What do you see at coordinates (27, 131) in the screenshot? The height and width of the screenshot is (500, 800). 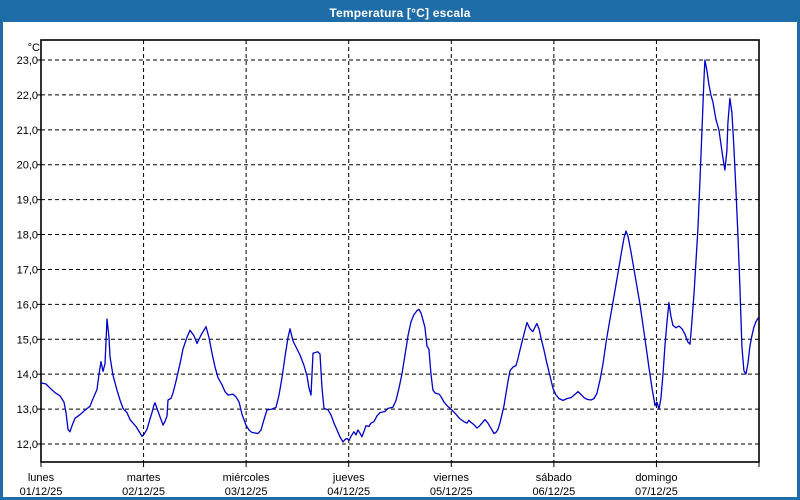 I see `y-tick-label: 21,0` at bounding box center [27, 131].